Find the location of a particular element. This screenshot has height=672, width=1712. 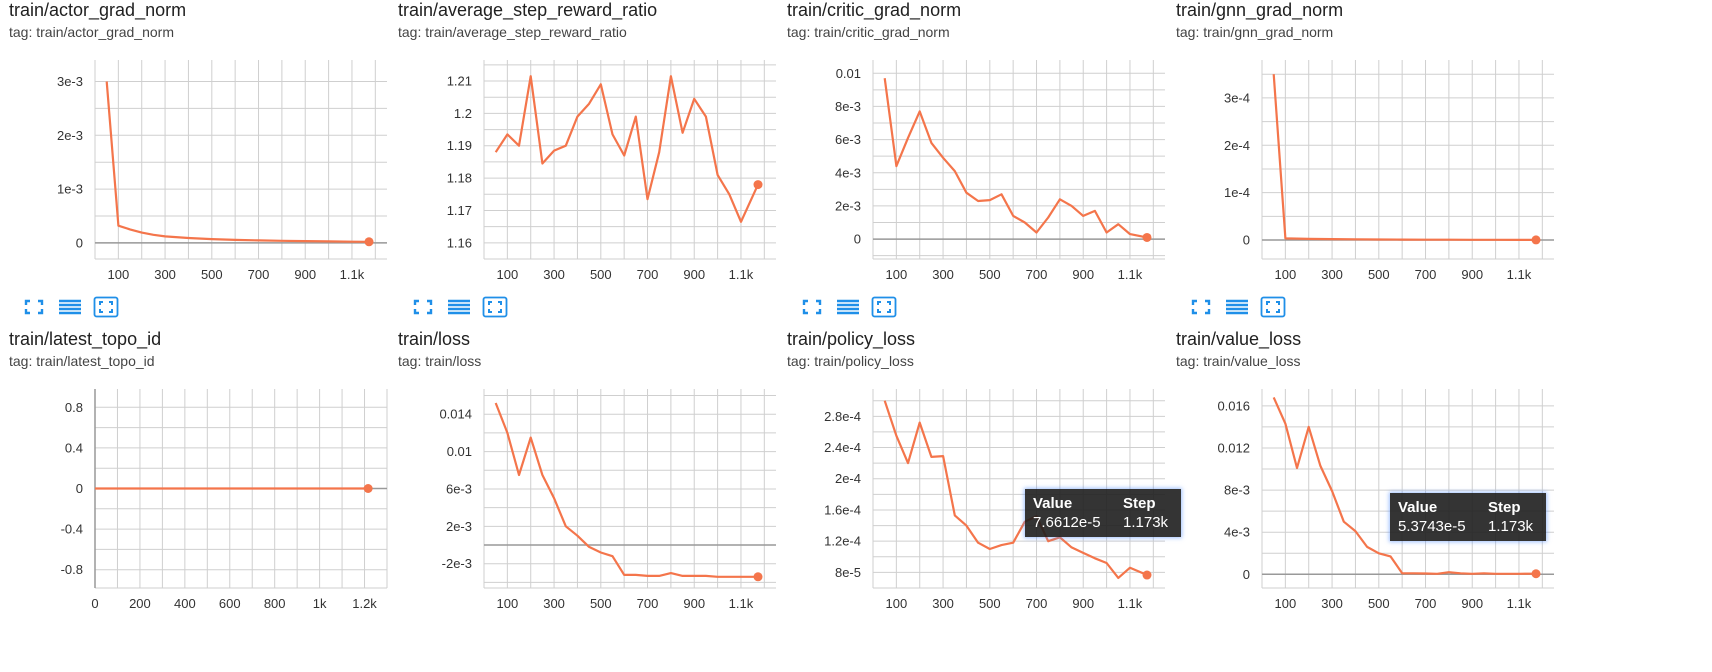

chart-title: train/policy_loss is located at coordinates (851, 339).